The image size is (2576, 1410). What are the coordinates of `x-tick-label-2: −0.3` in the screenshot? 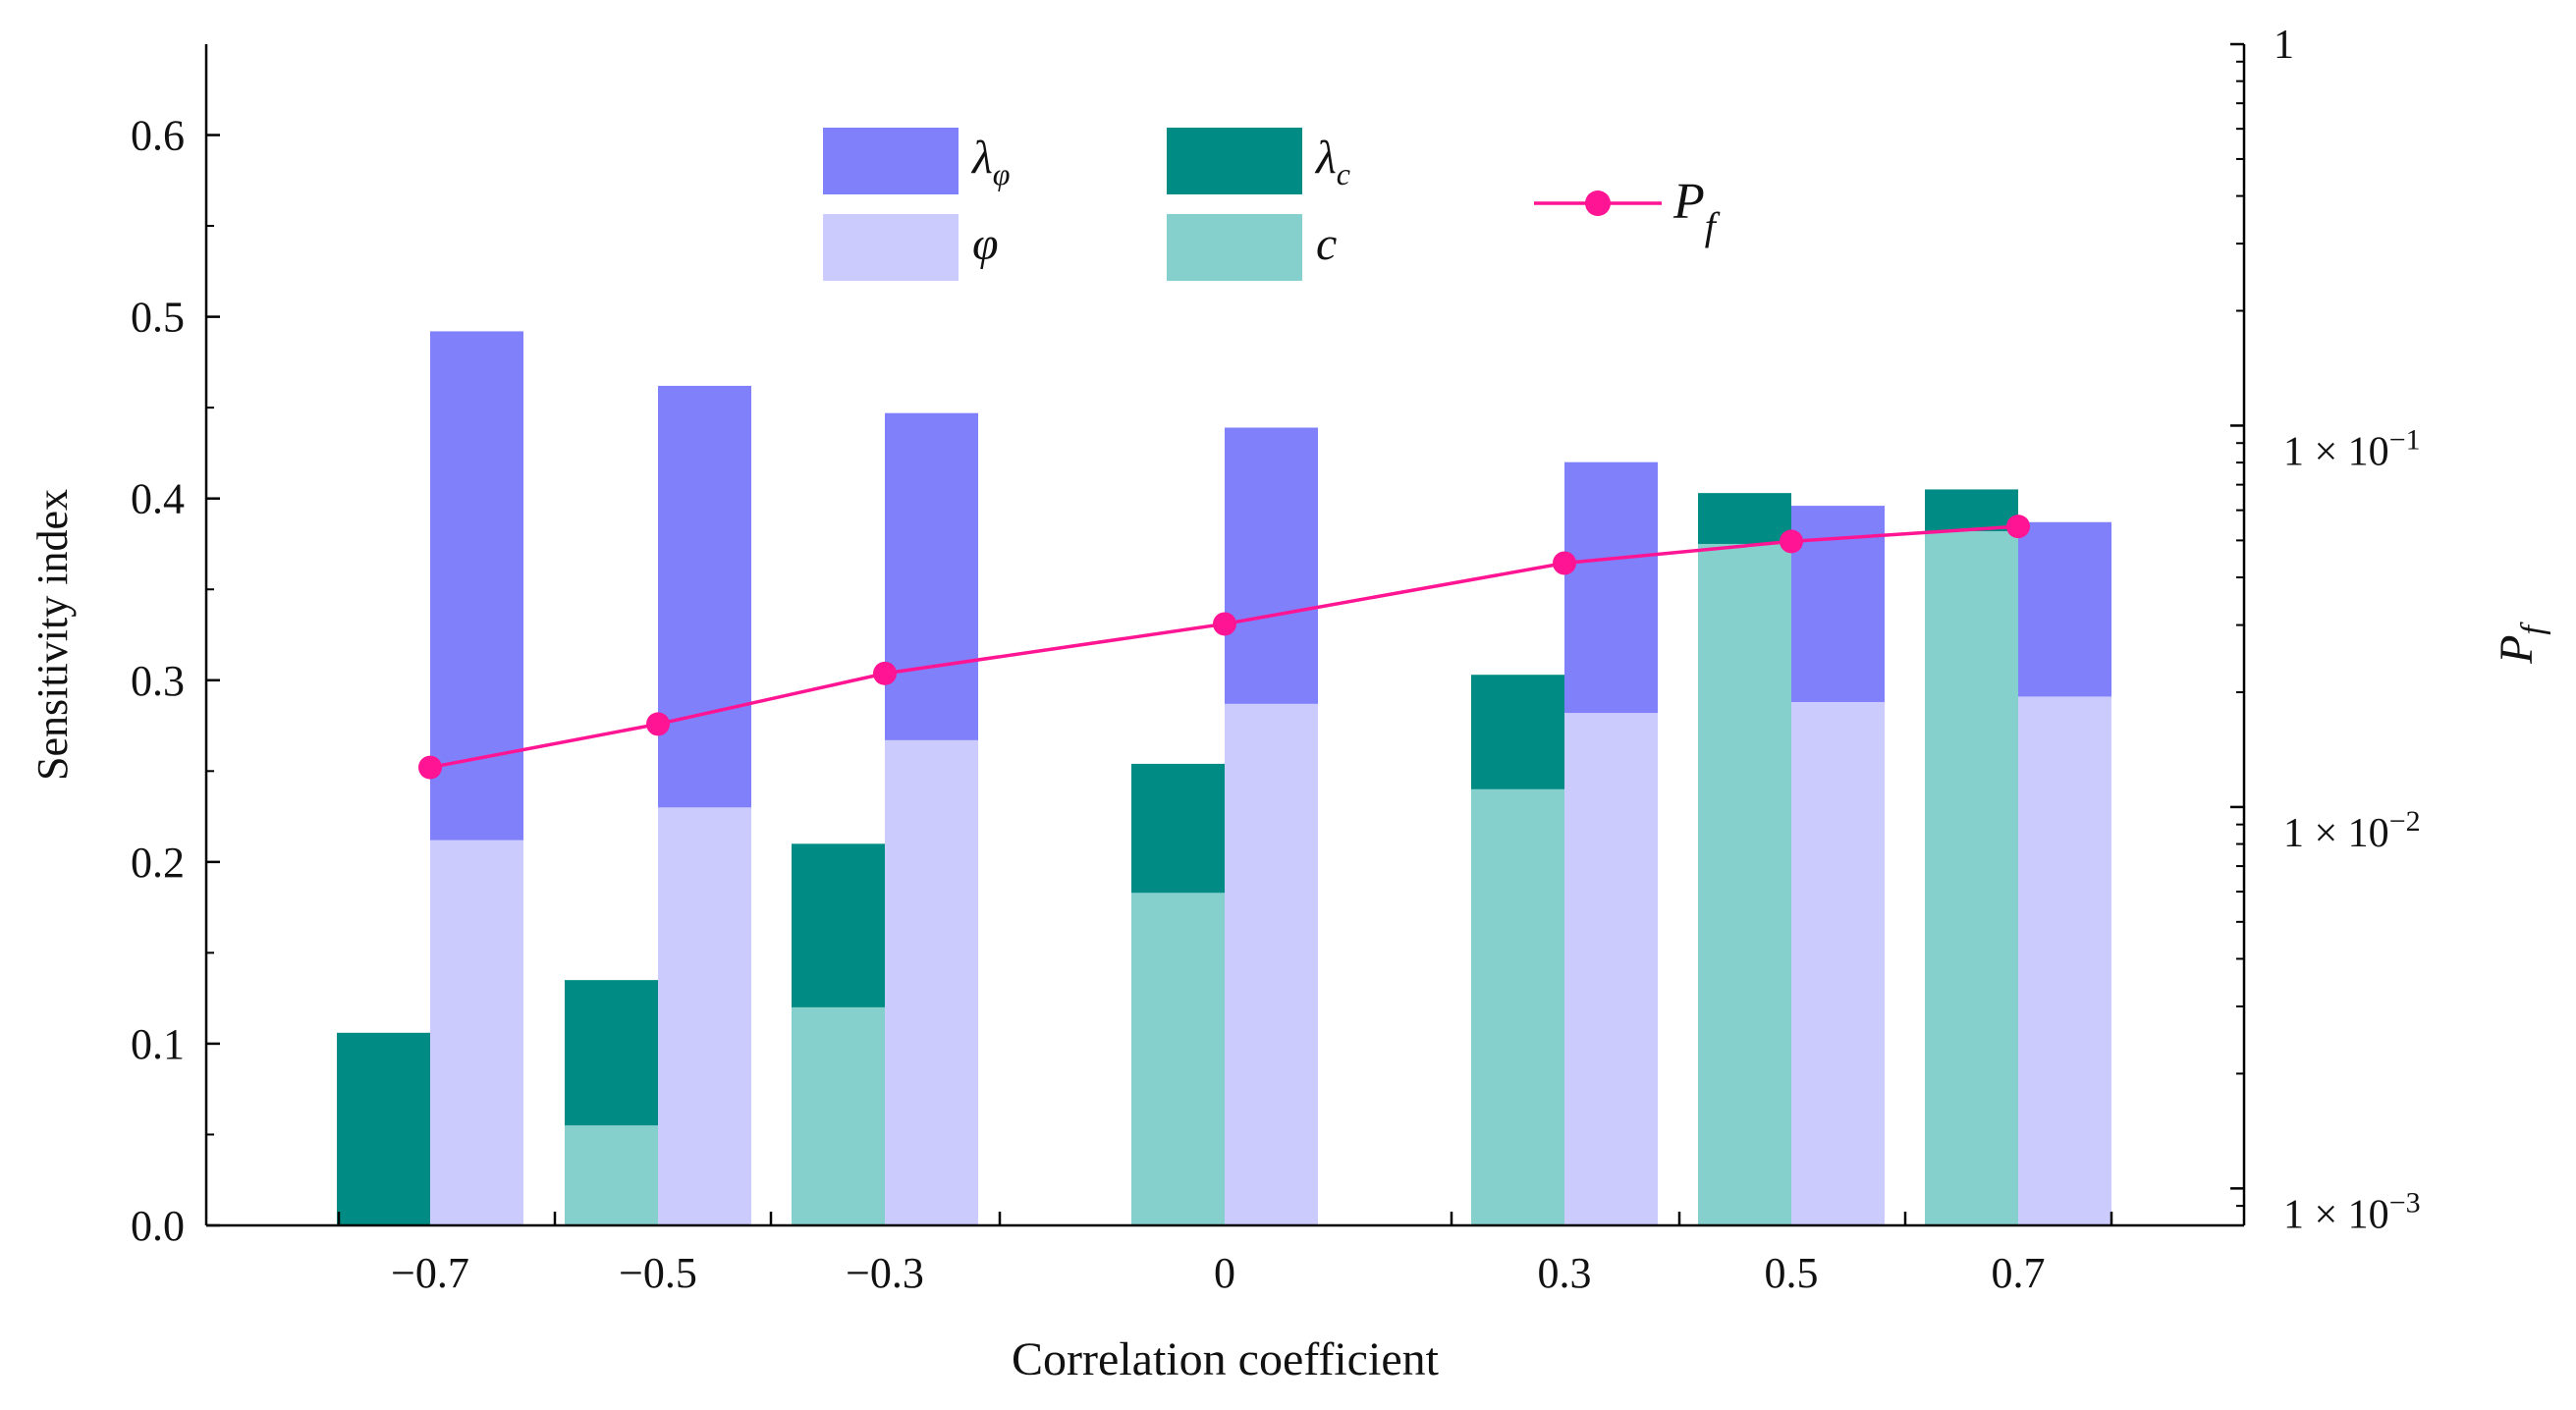 It's located at (885, 1273).